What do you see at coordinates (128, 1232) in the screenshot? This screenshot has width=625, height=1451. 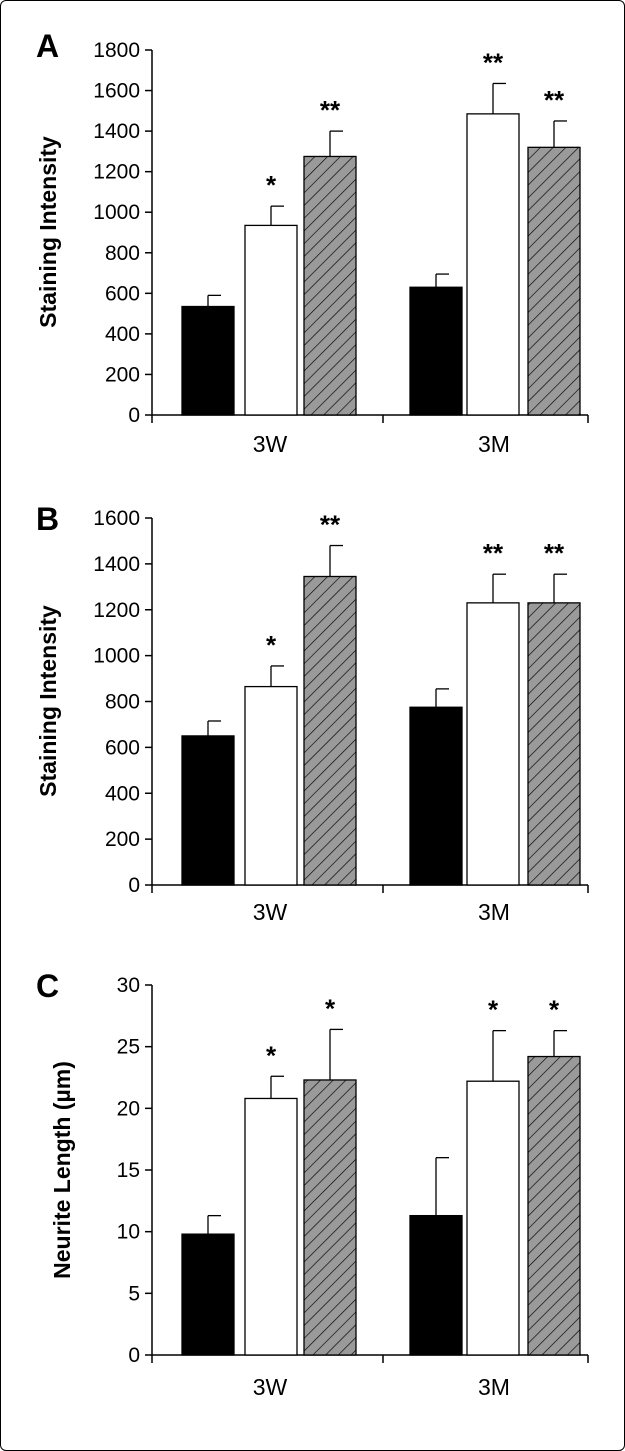 I see `y-tick-label: 10` at bounding box center [128, 1232].